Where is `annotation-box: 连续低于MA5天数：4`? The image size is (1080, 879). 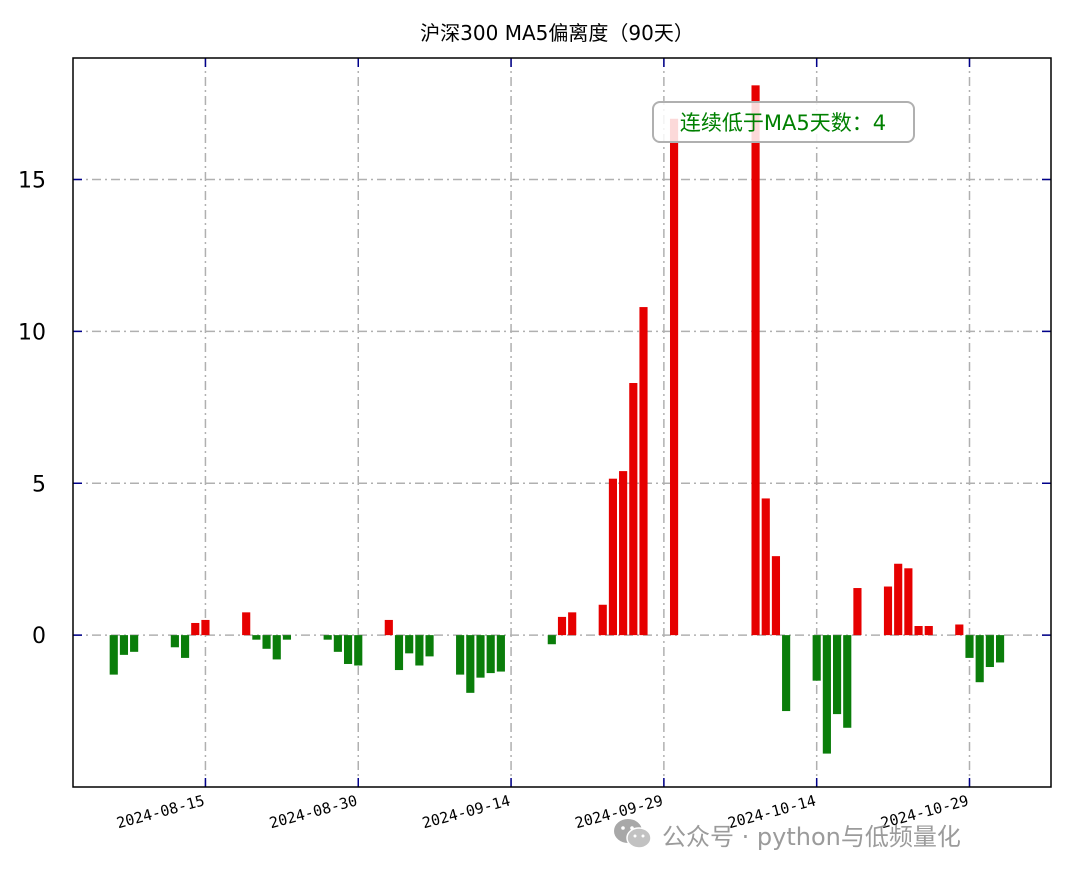
annotation-box: 连续低于MA5天数：4 is located at coordinates (783, 122).